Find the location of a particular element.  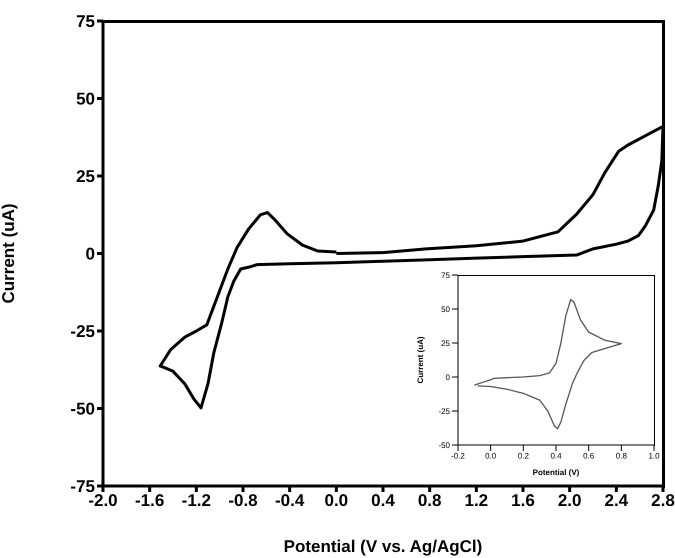

x-tick-label: 2.8 is located at coordinates (663, 500).